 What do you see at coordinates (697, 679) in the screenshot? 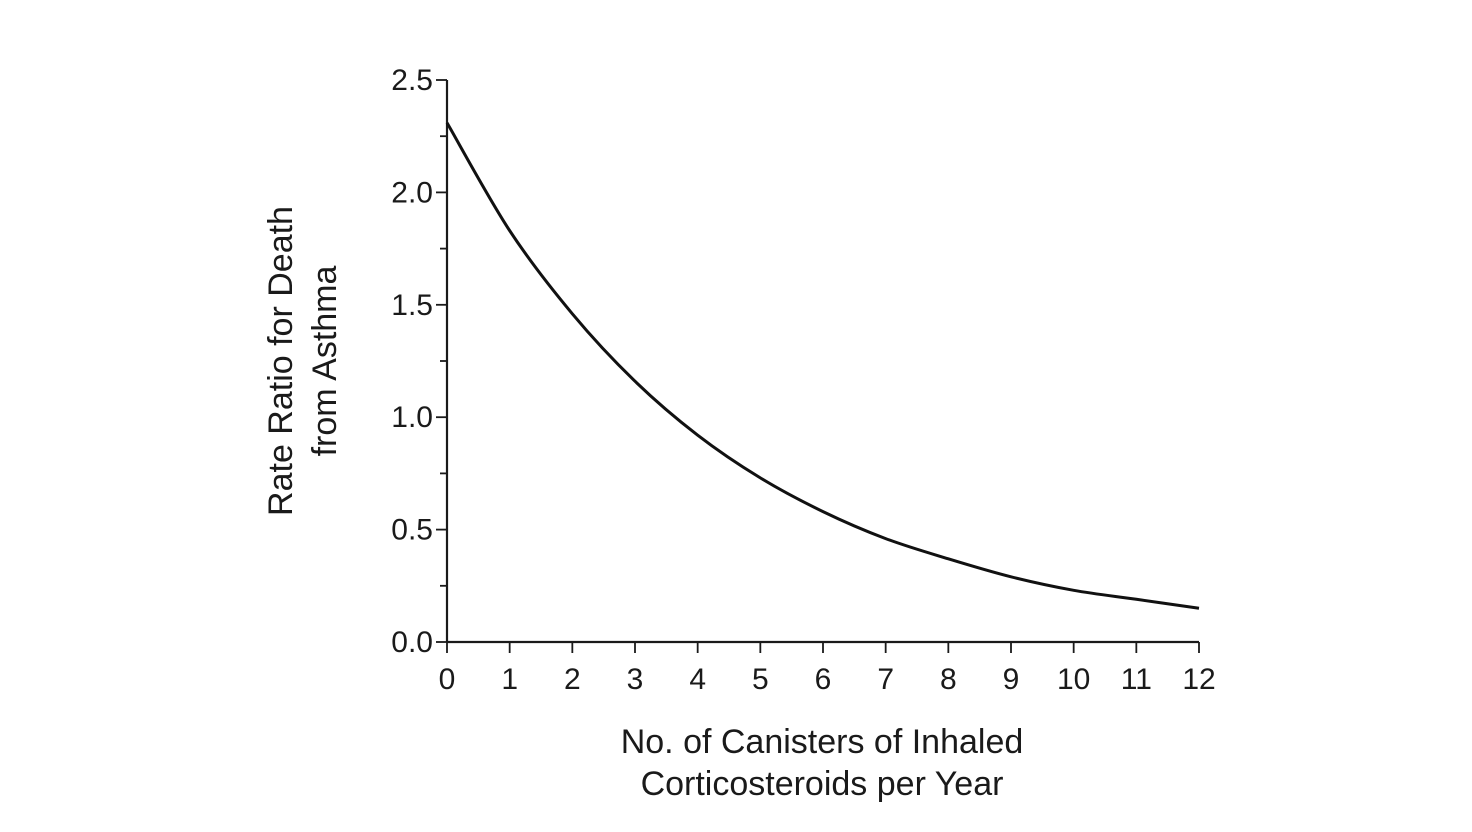
I see `x-tick-label: 4` at bounding box center [697, 679].